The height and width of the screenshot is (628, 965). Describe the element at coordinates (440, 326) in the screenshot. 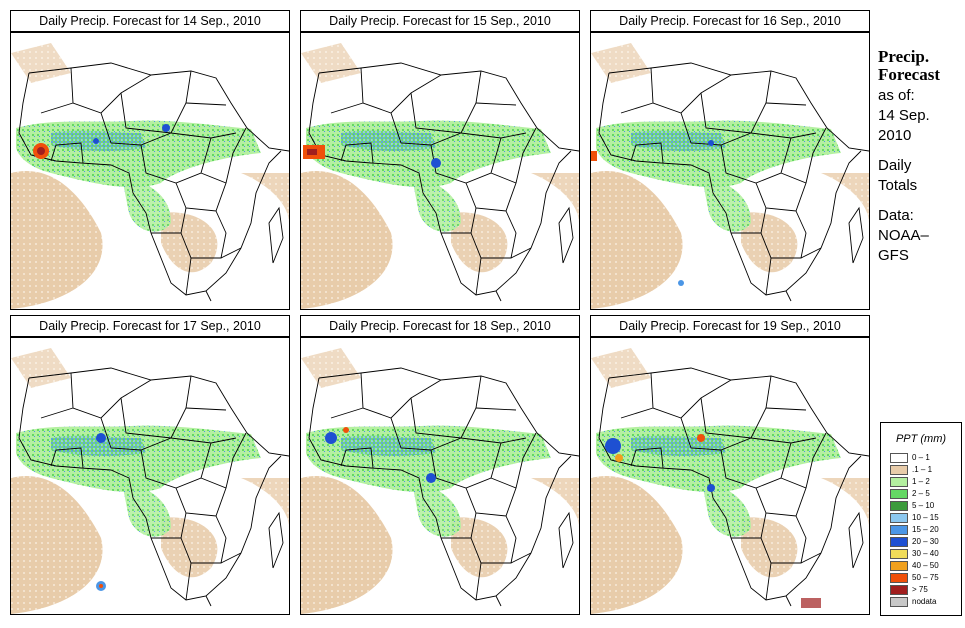

I see `panel-title: Daily Precip. Forecast for 18 Sep., 2010` at that location.